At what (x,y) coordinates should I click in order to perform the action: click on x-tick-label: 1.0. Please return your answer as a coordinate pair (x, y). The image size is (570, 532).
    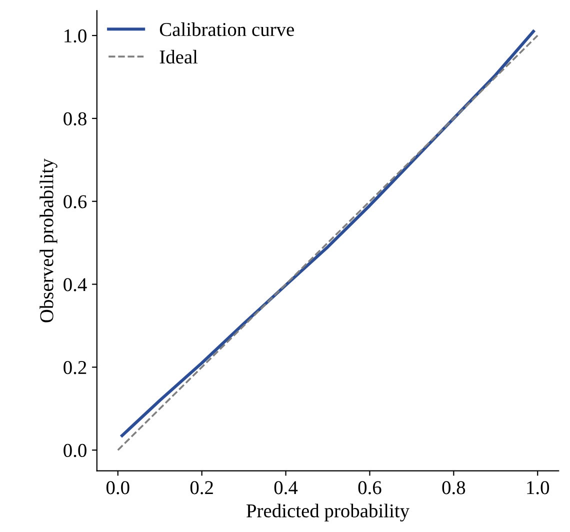
    Looking at the image, I should click on (538, 487).